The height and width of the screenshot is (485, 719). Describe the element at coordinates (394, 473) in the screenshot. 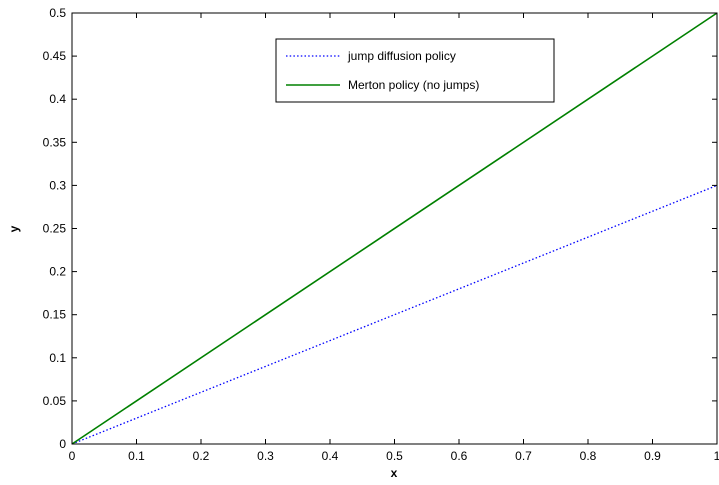

I see `x-axis-label: x` at that location.